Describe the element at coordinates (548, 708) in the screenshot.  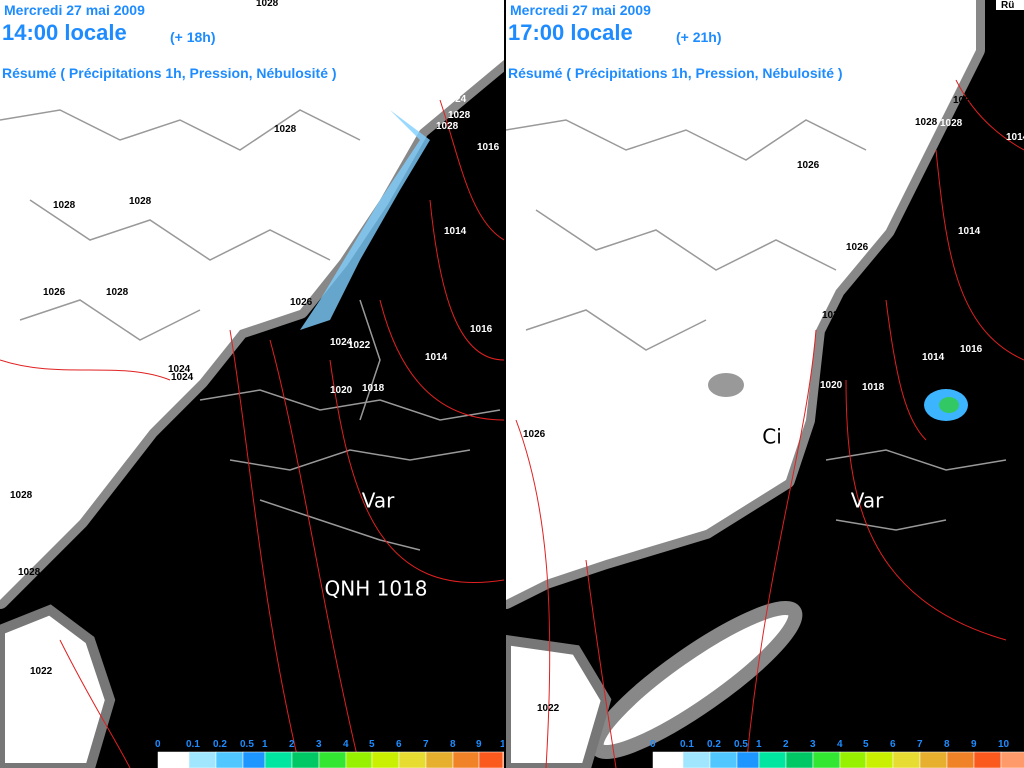
I see `isobar-label: 1022` at that location.